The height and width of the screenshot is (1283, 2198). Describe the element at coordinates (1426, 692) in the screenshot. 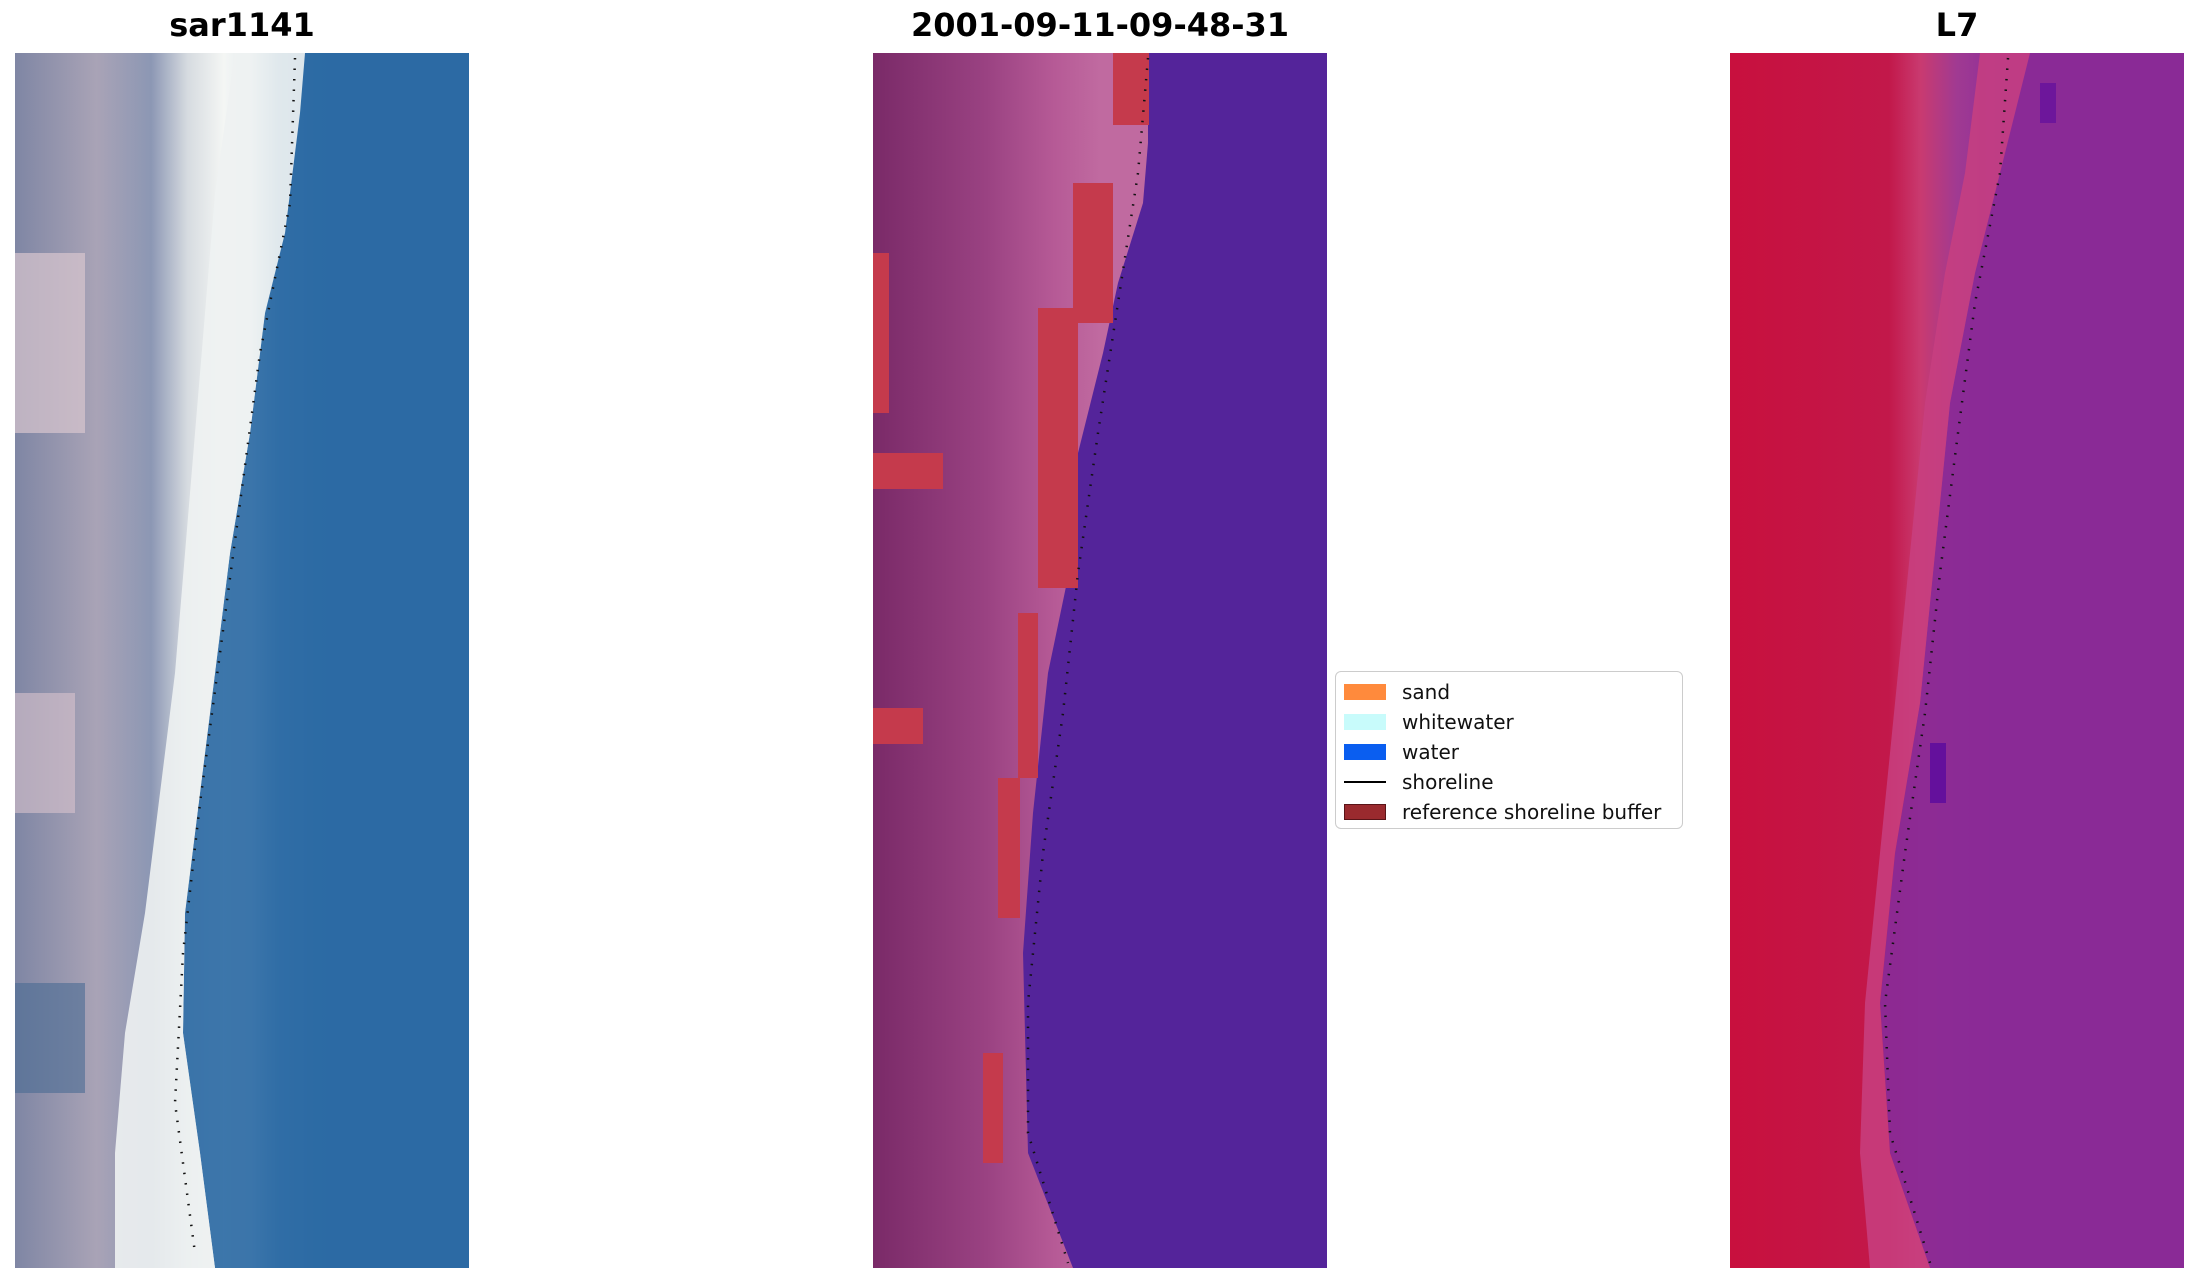

I see `legend-label-sand: sand` at that location.